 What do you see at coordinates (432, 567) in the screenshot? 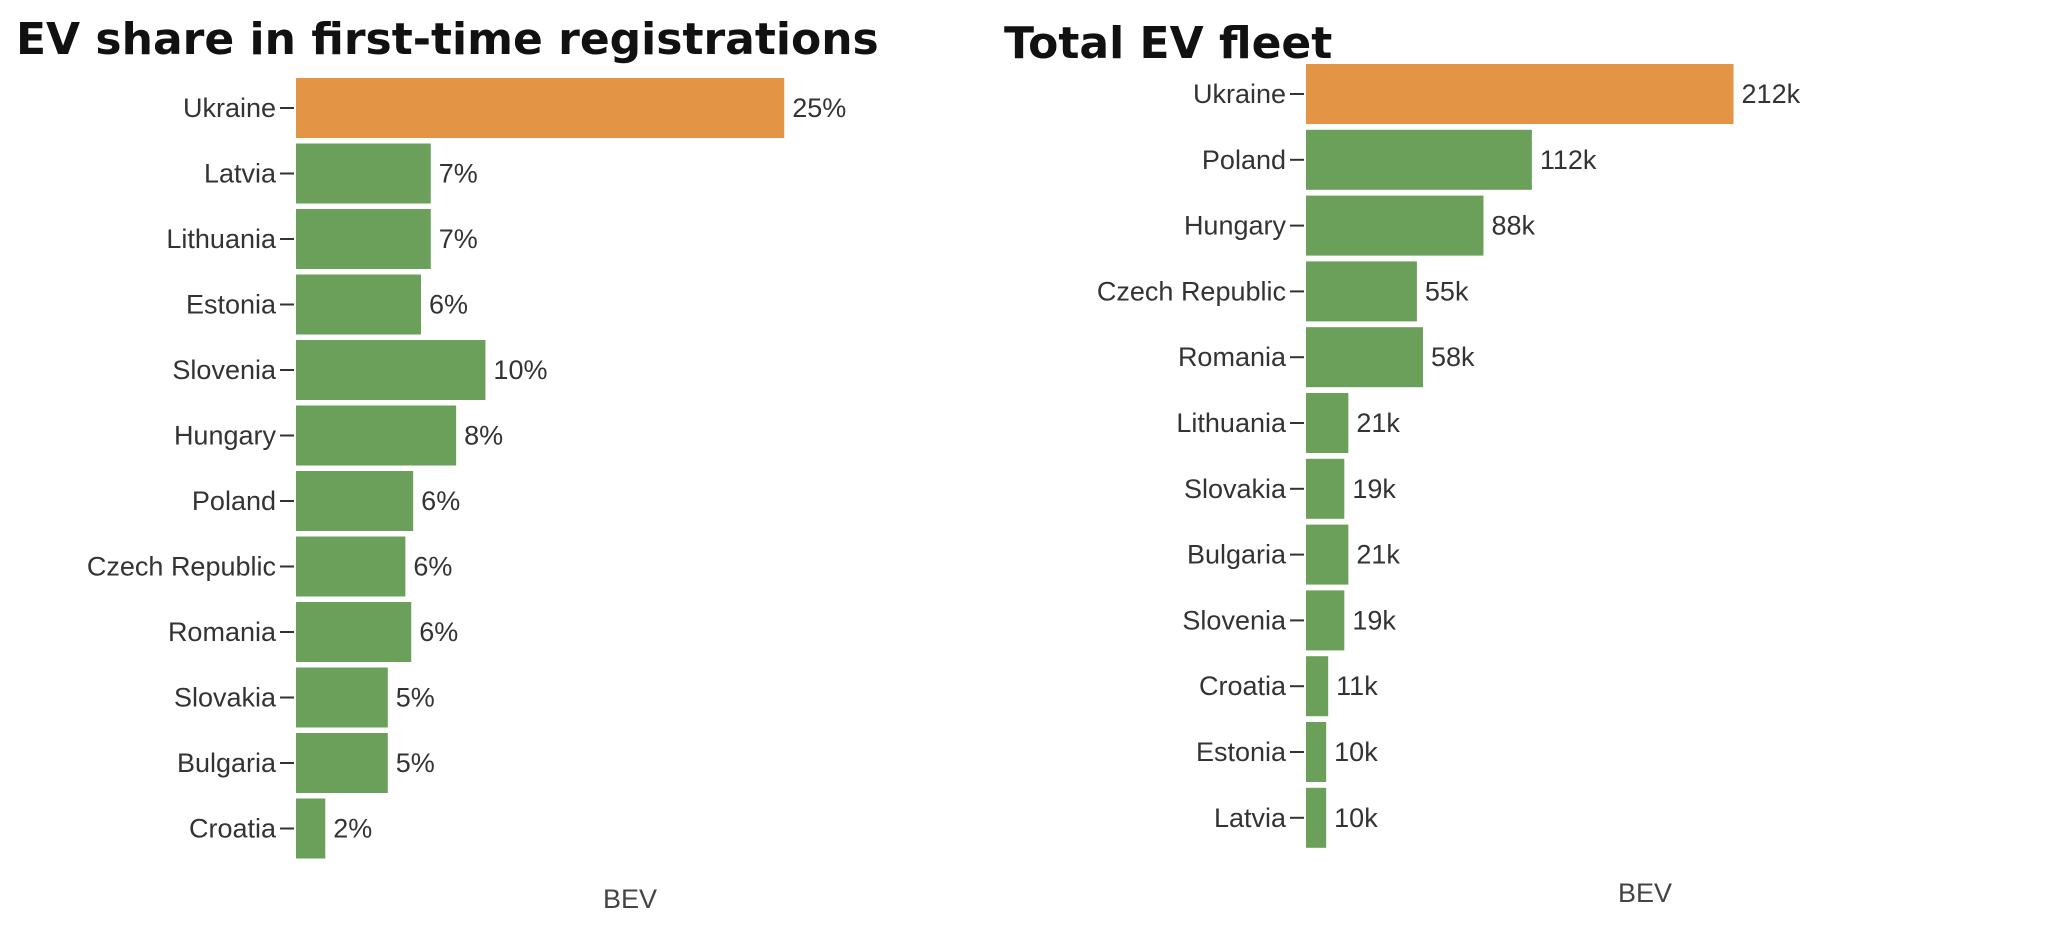
I see `data-label-czech-republic: 6%` at bounding box center [432, 567].